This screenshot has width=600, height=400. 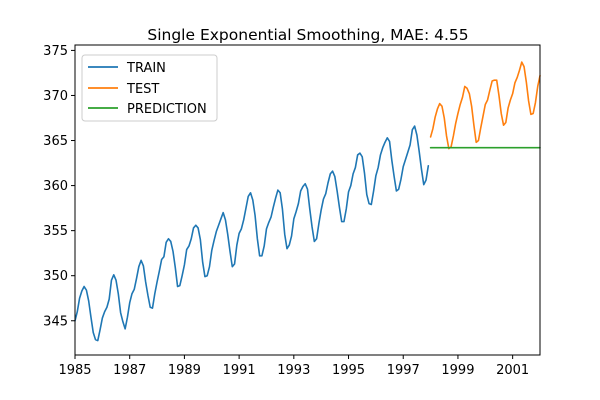 I want to click on y-tick-label-345: 345, so click(x=55, y=321).